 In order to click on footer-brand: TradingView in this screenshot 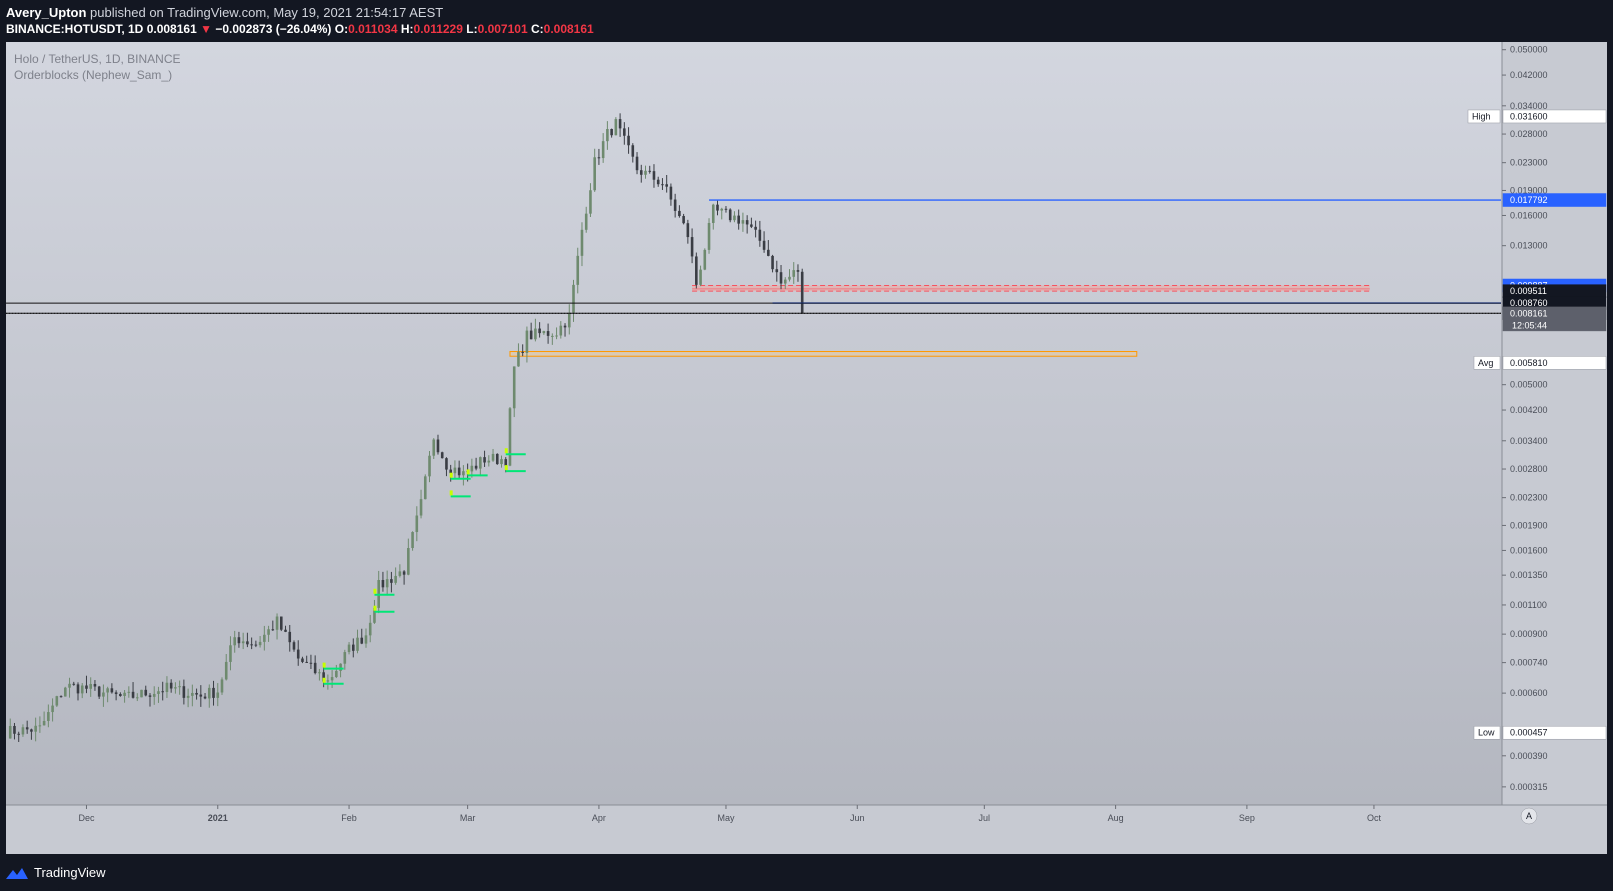, I will do `click(70, 872)`.